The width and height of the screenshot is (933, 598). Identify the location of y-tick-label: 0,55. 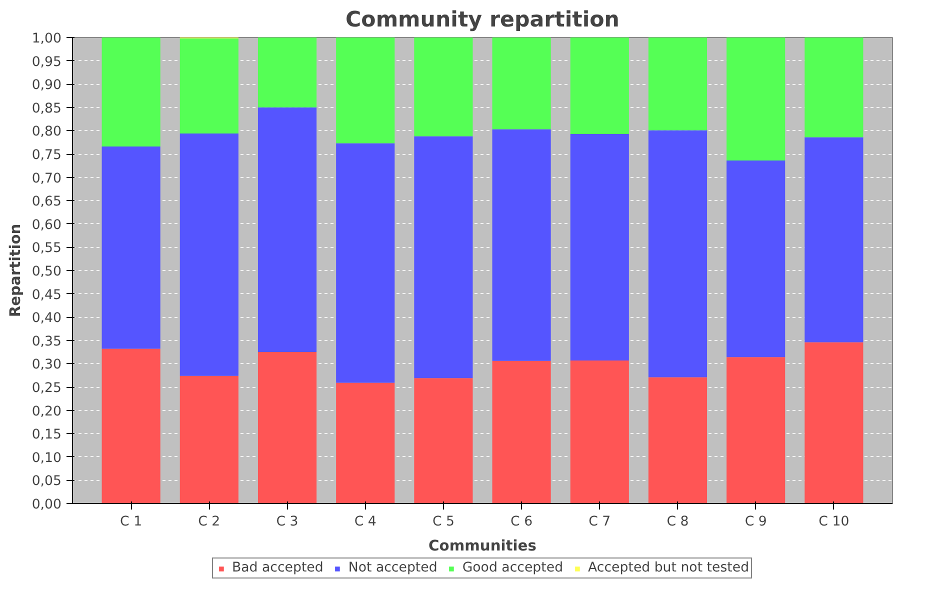
(47, 248).